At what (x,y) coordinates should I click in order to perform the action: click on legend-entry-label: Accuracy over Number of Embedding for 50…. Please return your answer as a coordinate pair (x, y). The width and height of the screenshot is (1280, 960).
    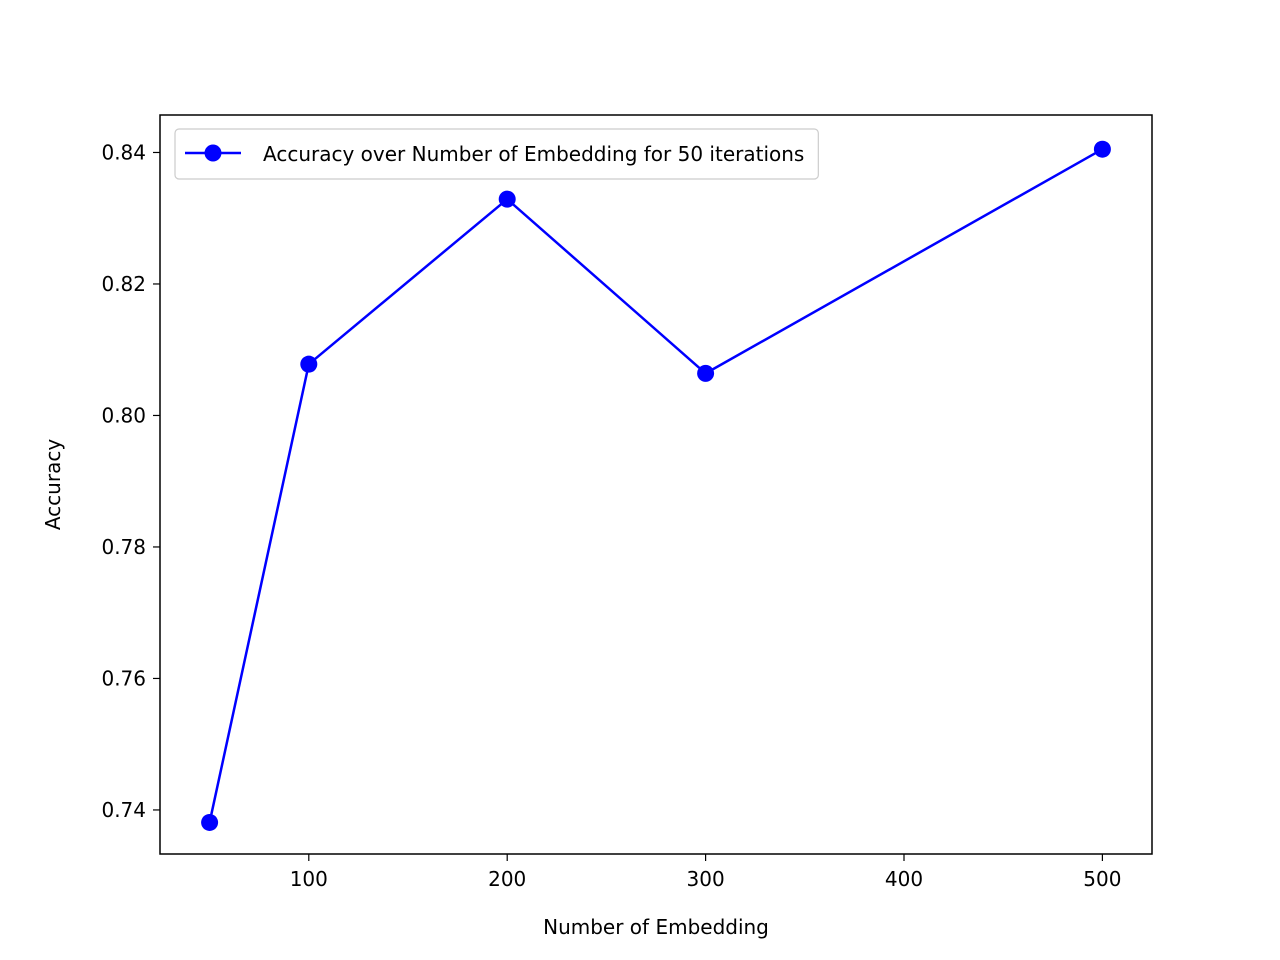
    Looking at the image, I should click on (533, 154).